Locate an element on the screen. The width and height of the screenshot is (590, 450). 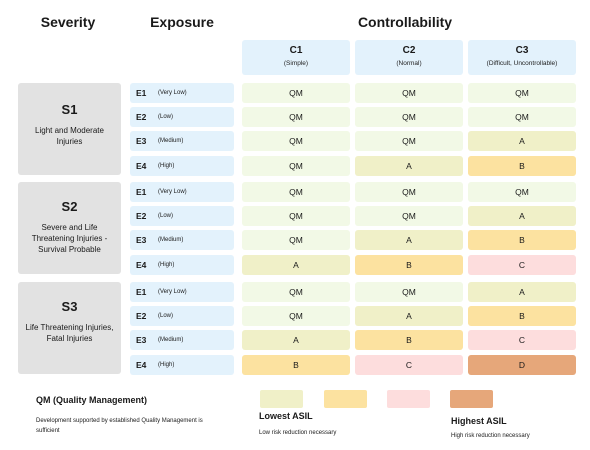
s3-label: S3 is located at coordinates (69, 306).